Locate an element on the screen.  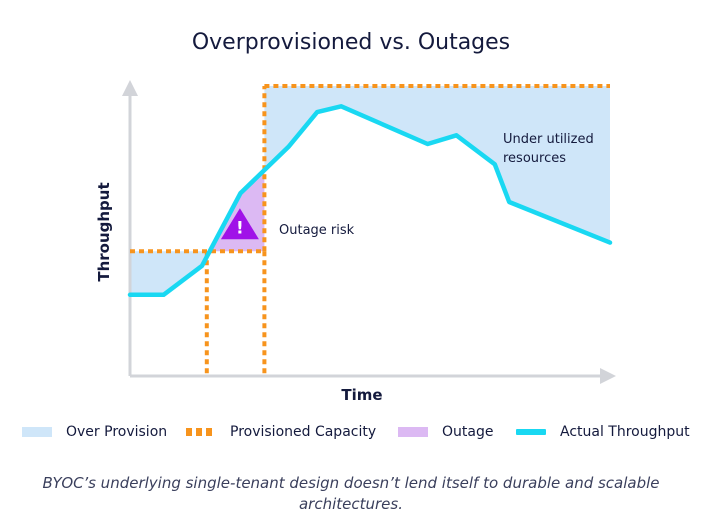
legend-item-outage: Outage is located at coordinates (445, 432).